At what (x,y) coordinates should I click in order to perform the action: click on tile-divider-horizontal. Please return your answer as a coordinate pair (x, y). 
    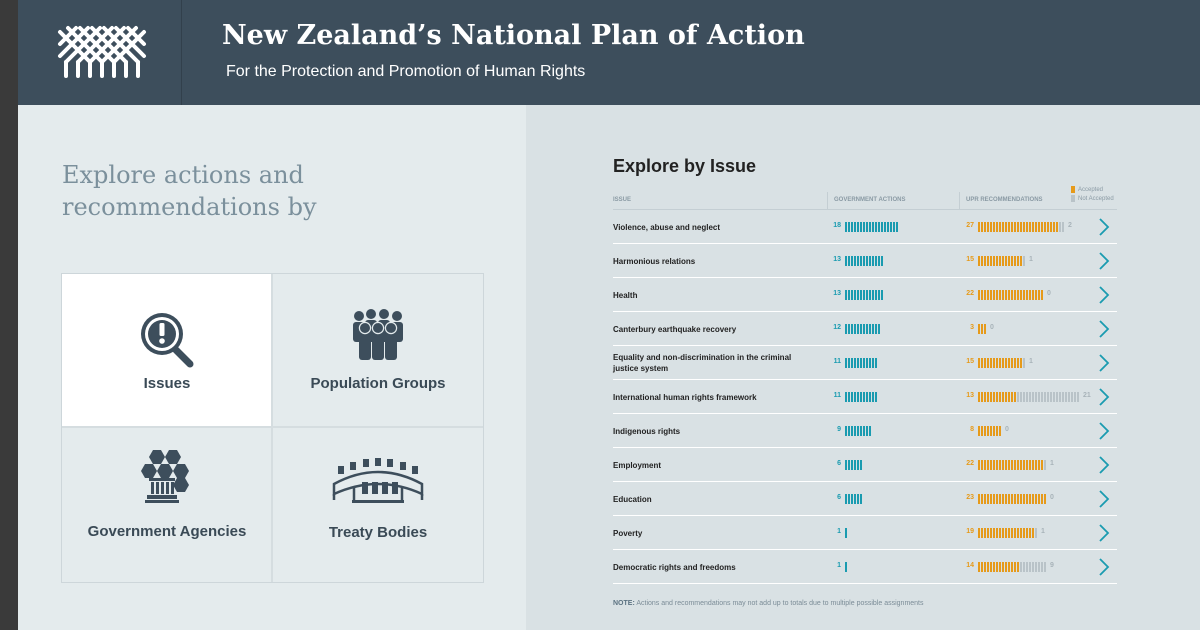
    Looking at the image, I should click on (272, 427).